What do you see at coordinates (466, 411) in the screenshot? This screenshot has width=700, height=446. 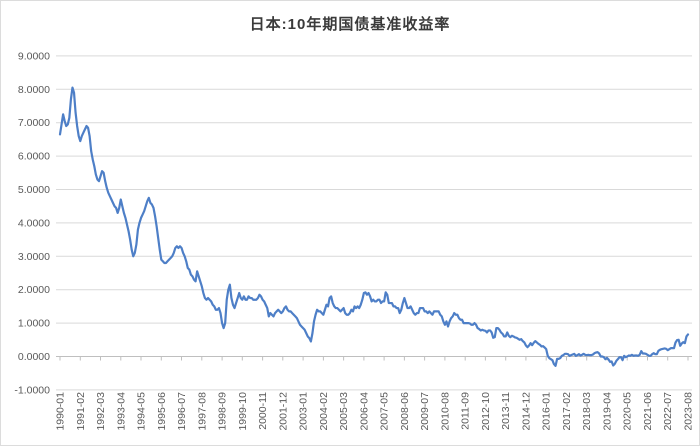 I see `svg-text: 2011-09` at bounding box center [466, 411].